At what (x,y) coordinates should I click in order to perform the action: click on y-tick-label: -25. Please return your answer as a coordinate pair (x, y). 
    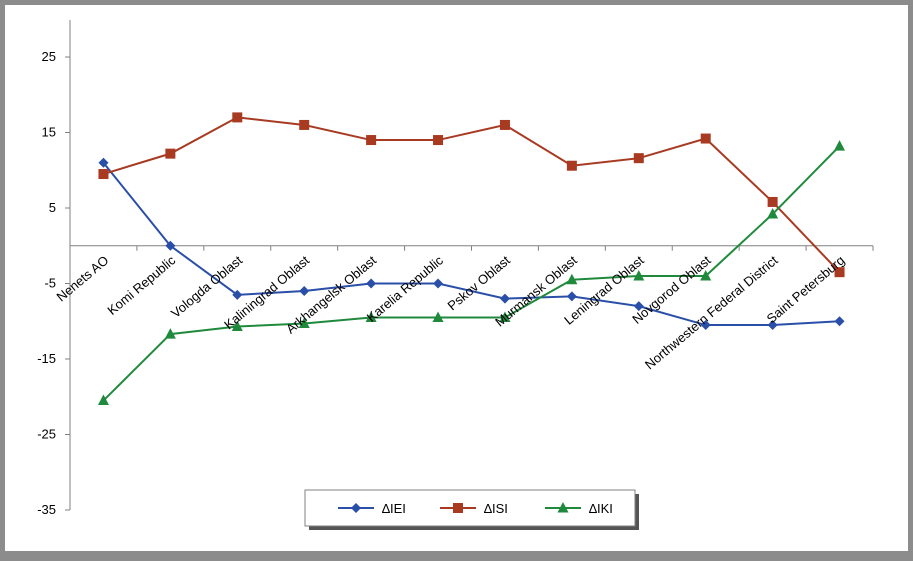
    Looking at the image, I should click on (46, 434).